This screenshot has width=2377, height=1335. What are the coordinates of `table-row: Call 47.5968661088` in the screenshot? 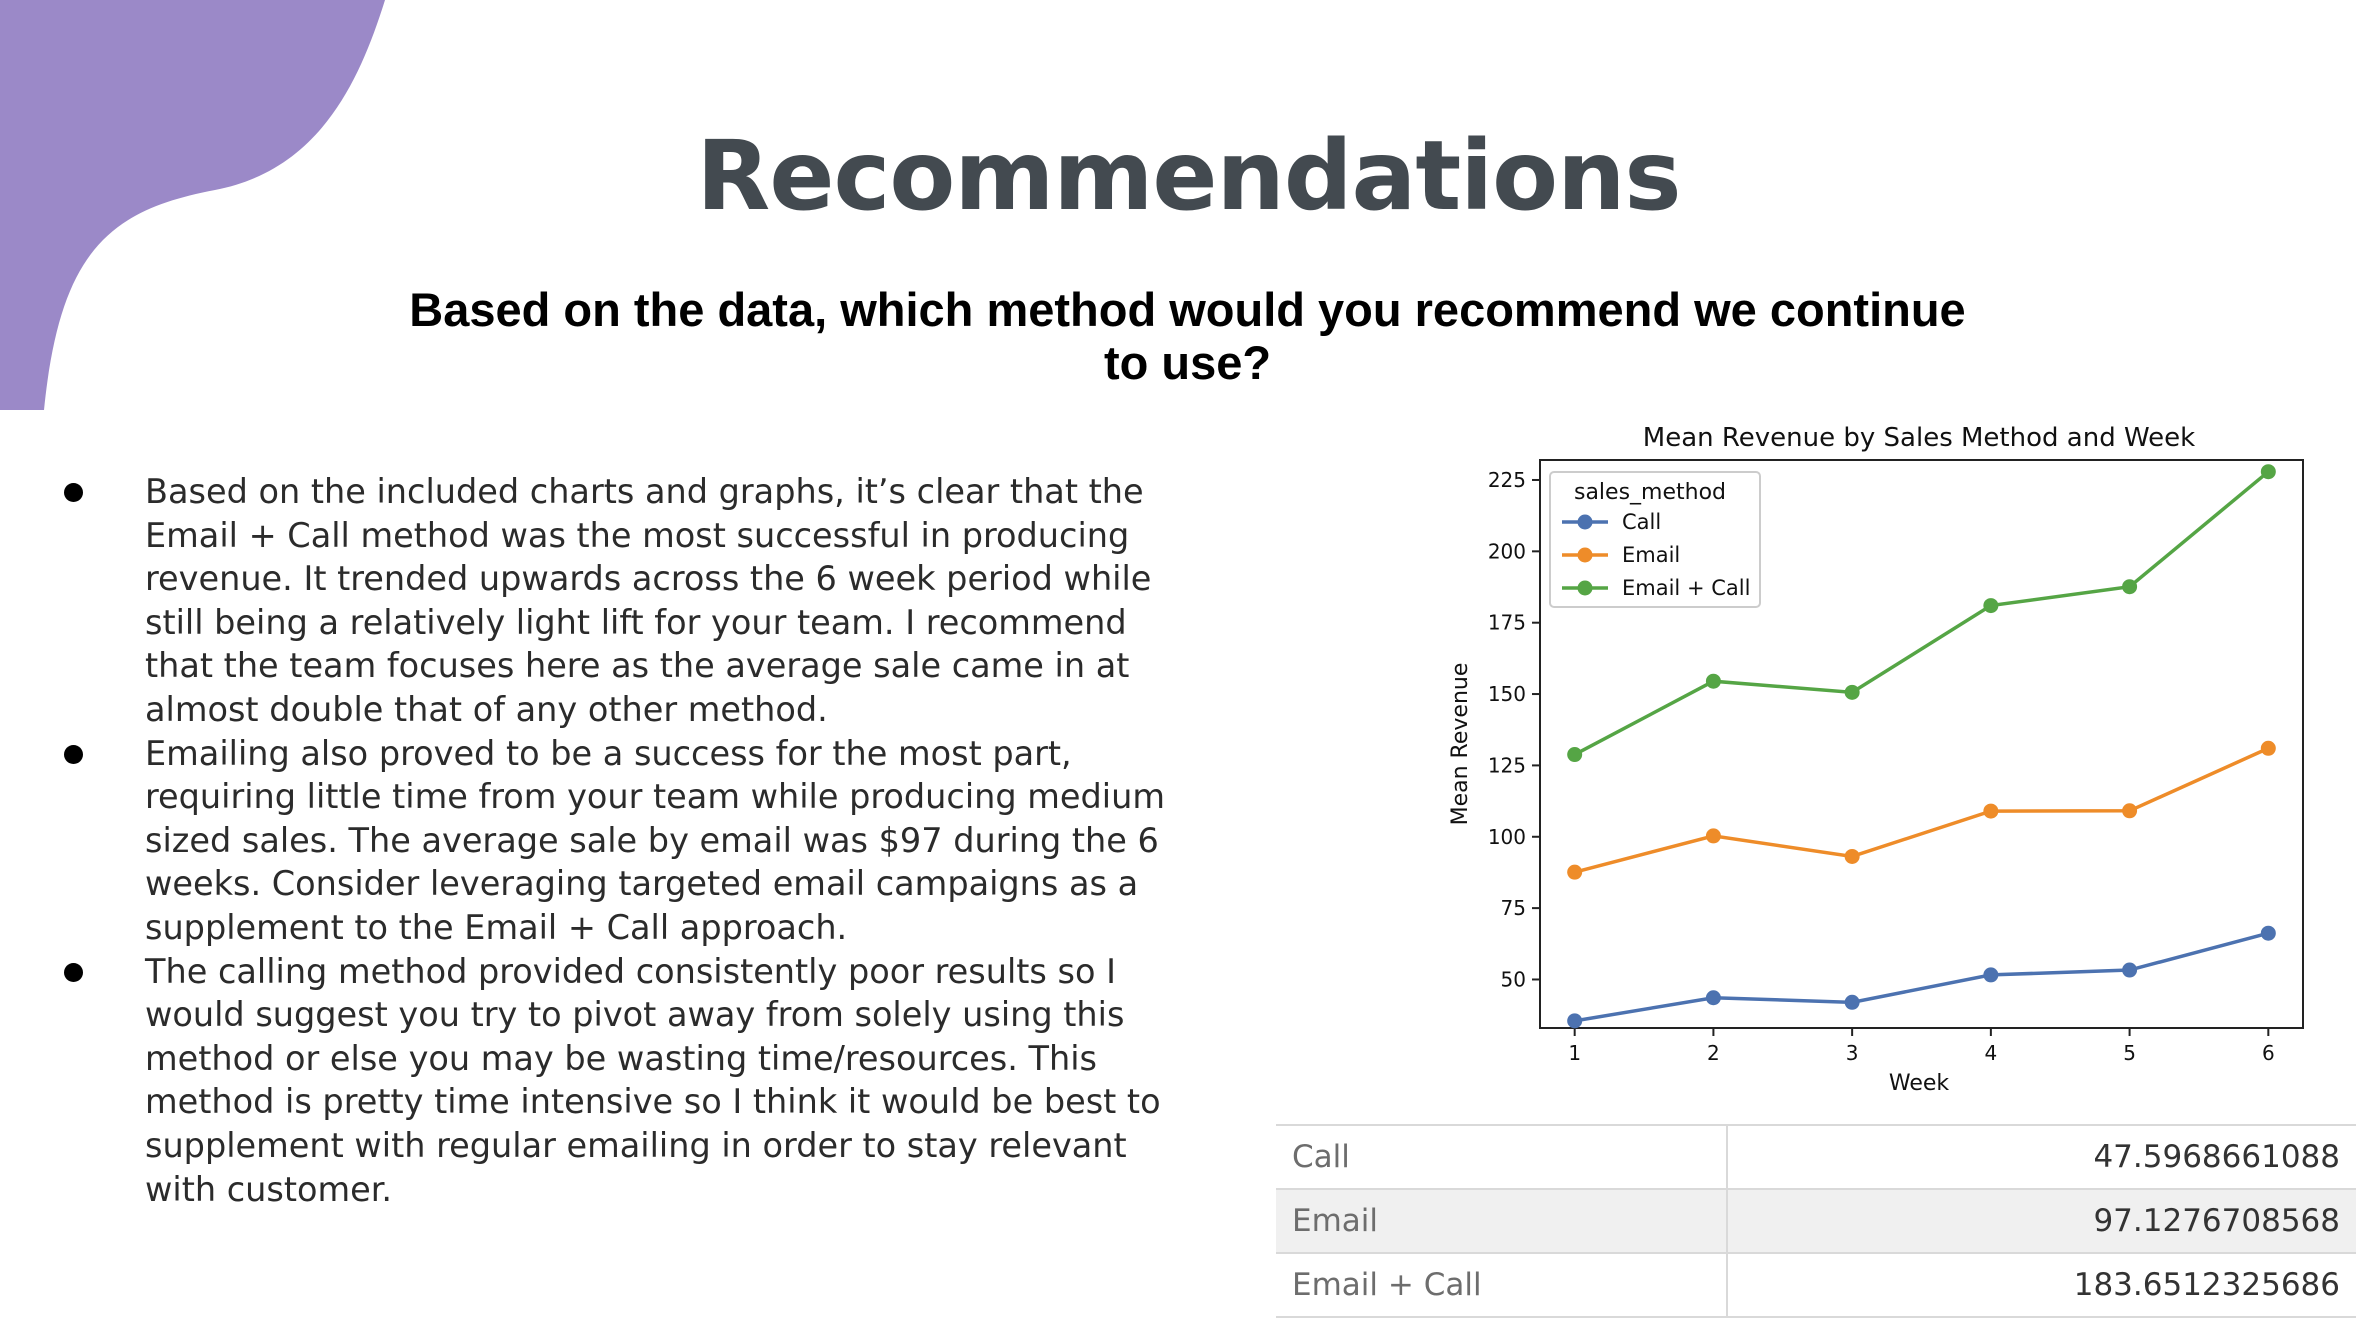 It's located at (1816, 1157).